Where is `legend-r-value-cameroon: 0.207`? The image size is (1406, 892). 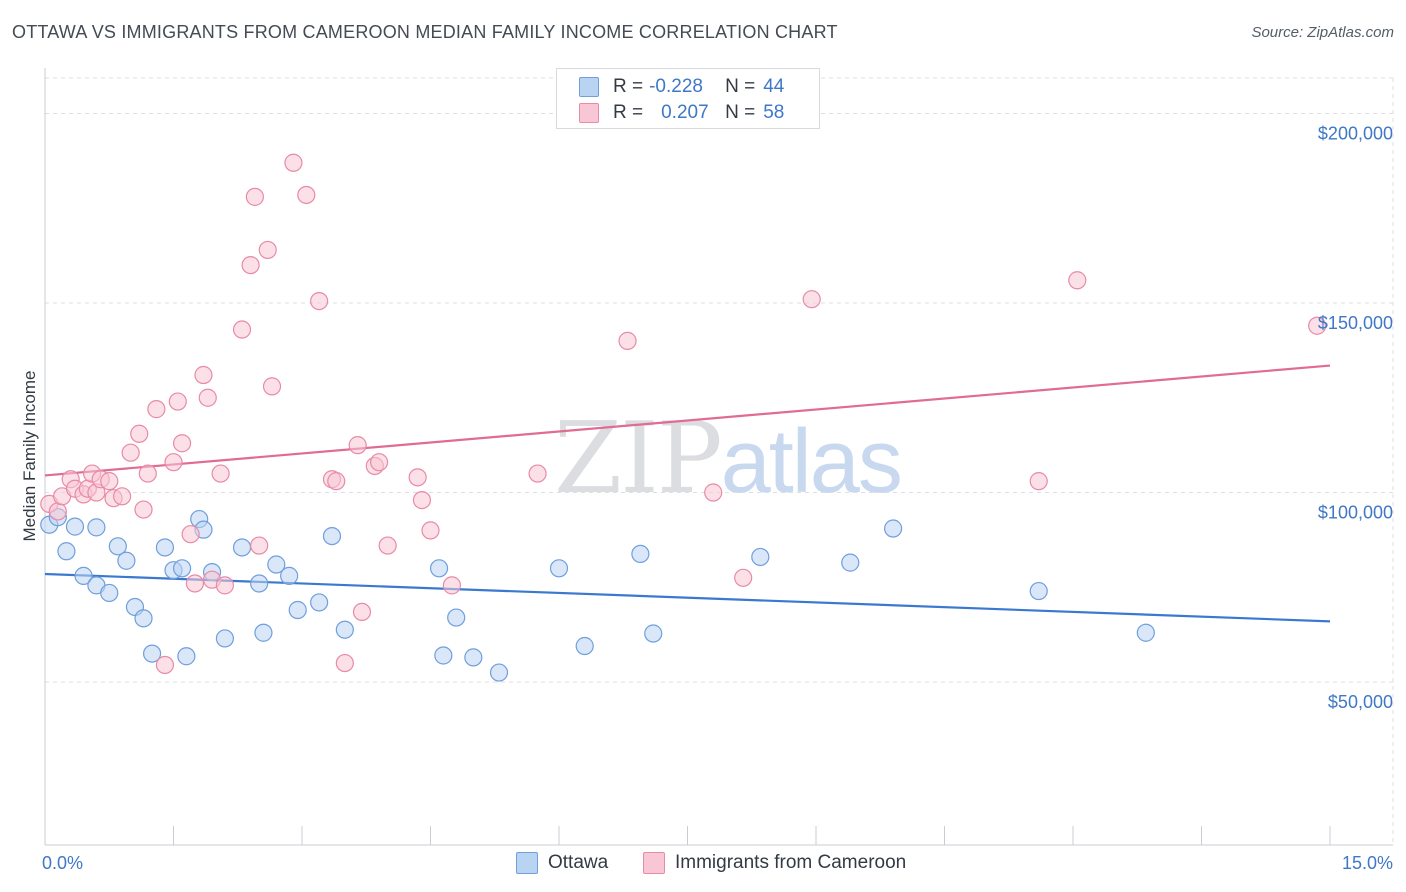
legend-r-value-cameroon: 0.207 is located at coordinates (685, 112).